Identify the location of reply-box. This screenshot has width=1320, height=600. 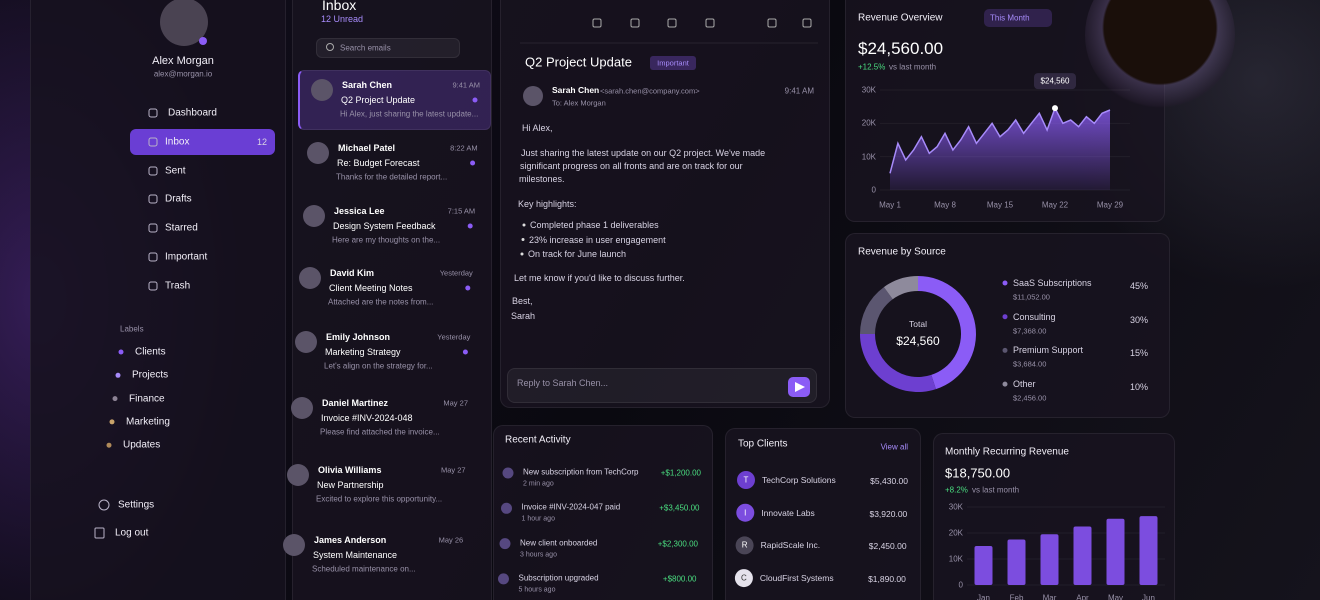
(662, 385).